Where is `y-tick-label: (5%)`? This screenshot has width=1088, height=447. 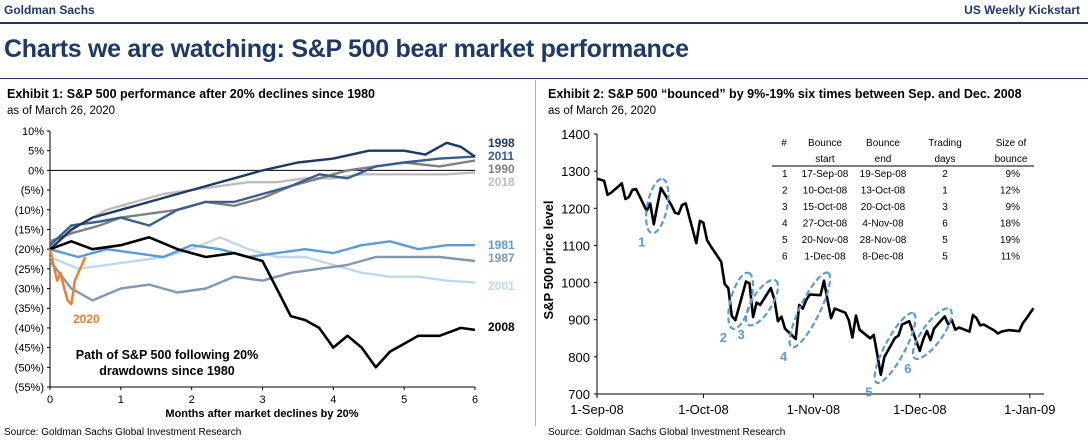 y-tick-label: (5%) is located at coordinates (32, 191).